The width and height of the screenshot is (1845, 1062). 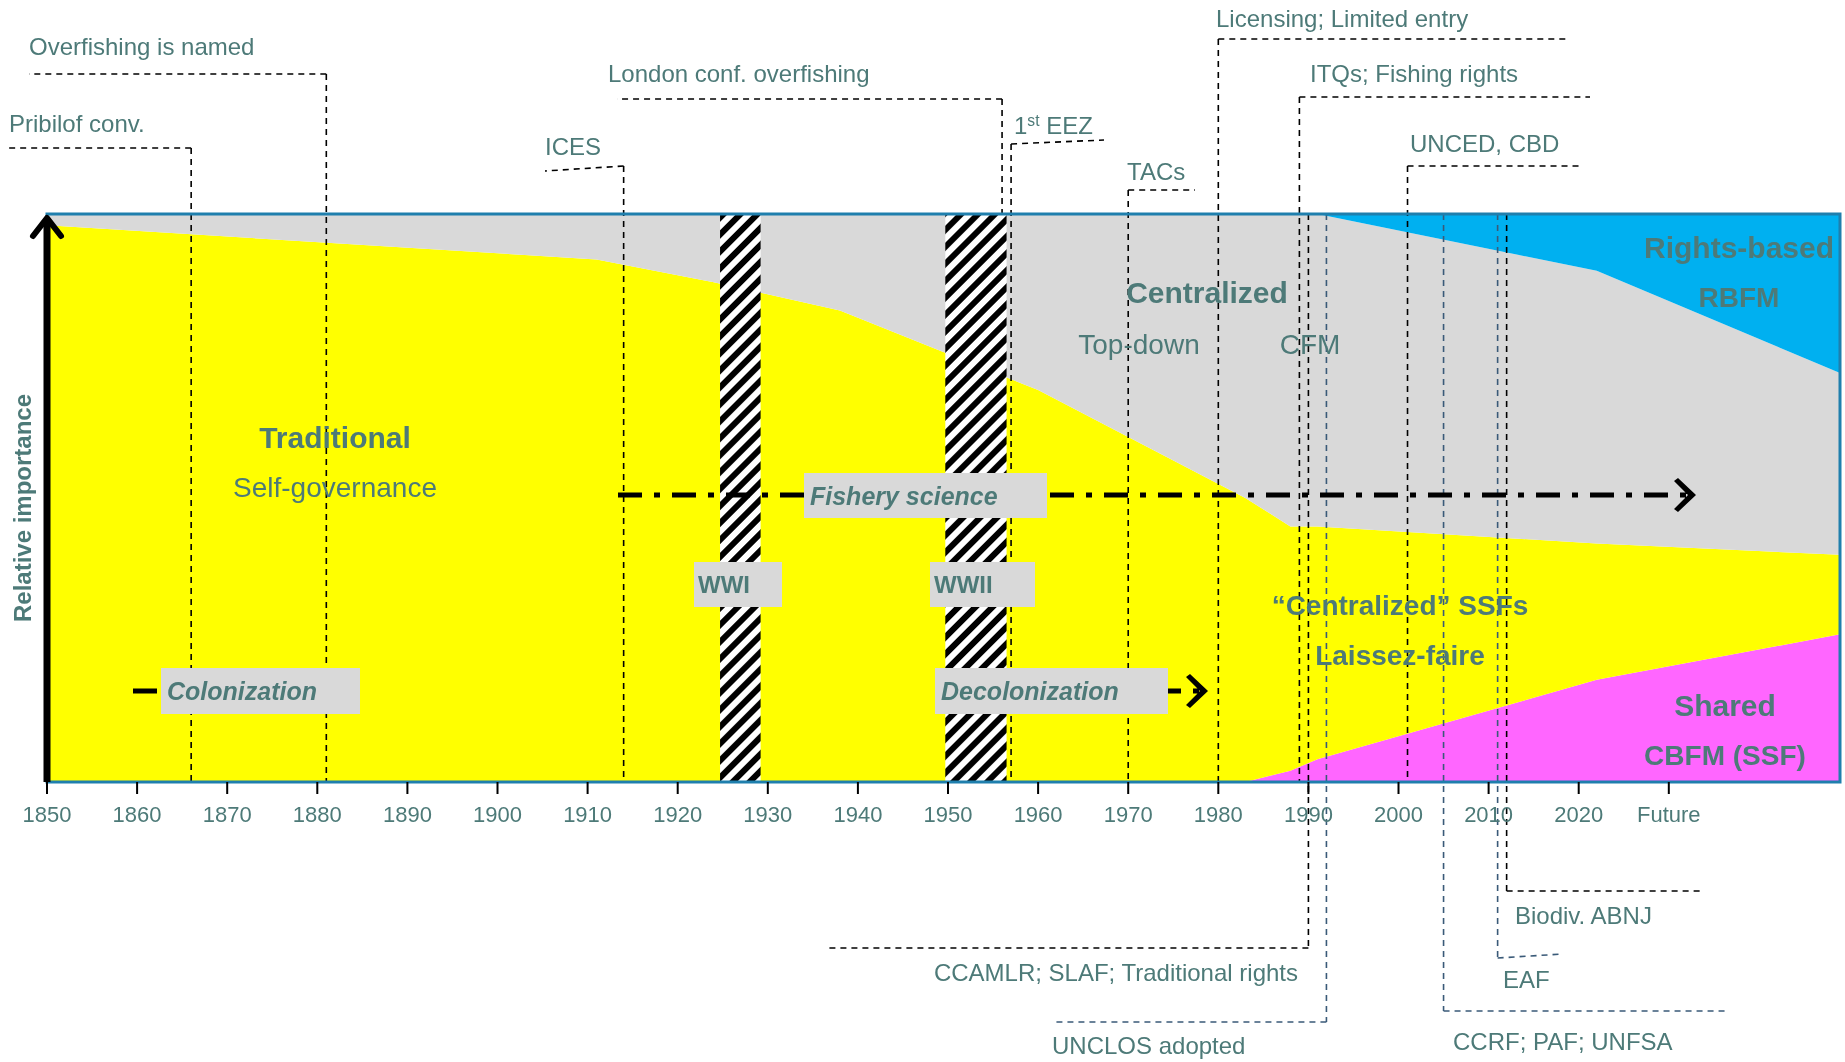 What do you see at coordinates (1149, 1045) in the screenshot?
I see `ref-line-label: UNCLOS adopted` at bounding box center [1149, 1045].